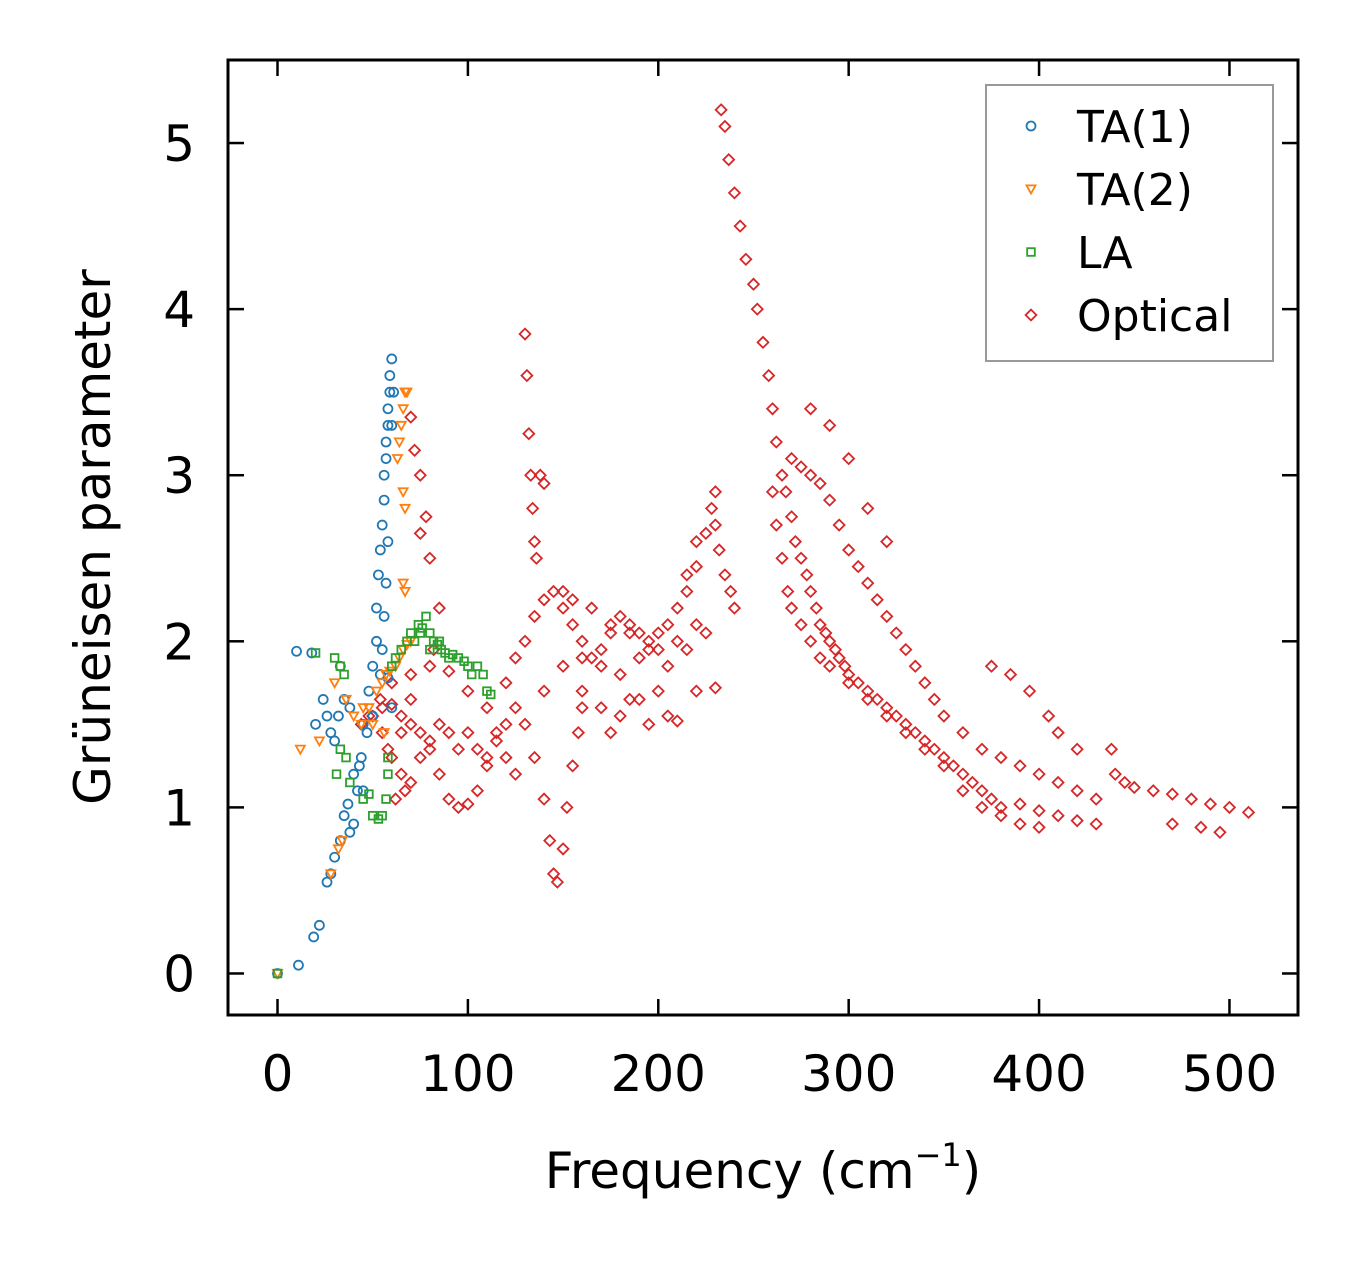 This screenshot has height=1264, width=1357. I want to click on y-tick-label: 2, so click(179, 642).